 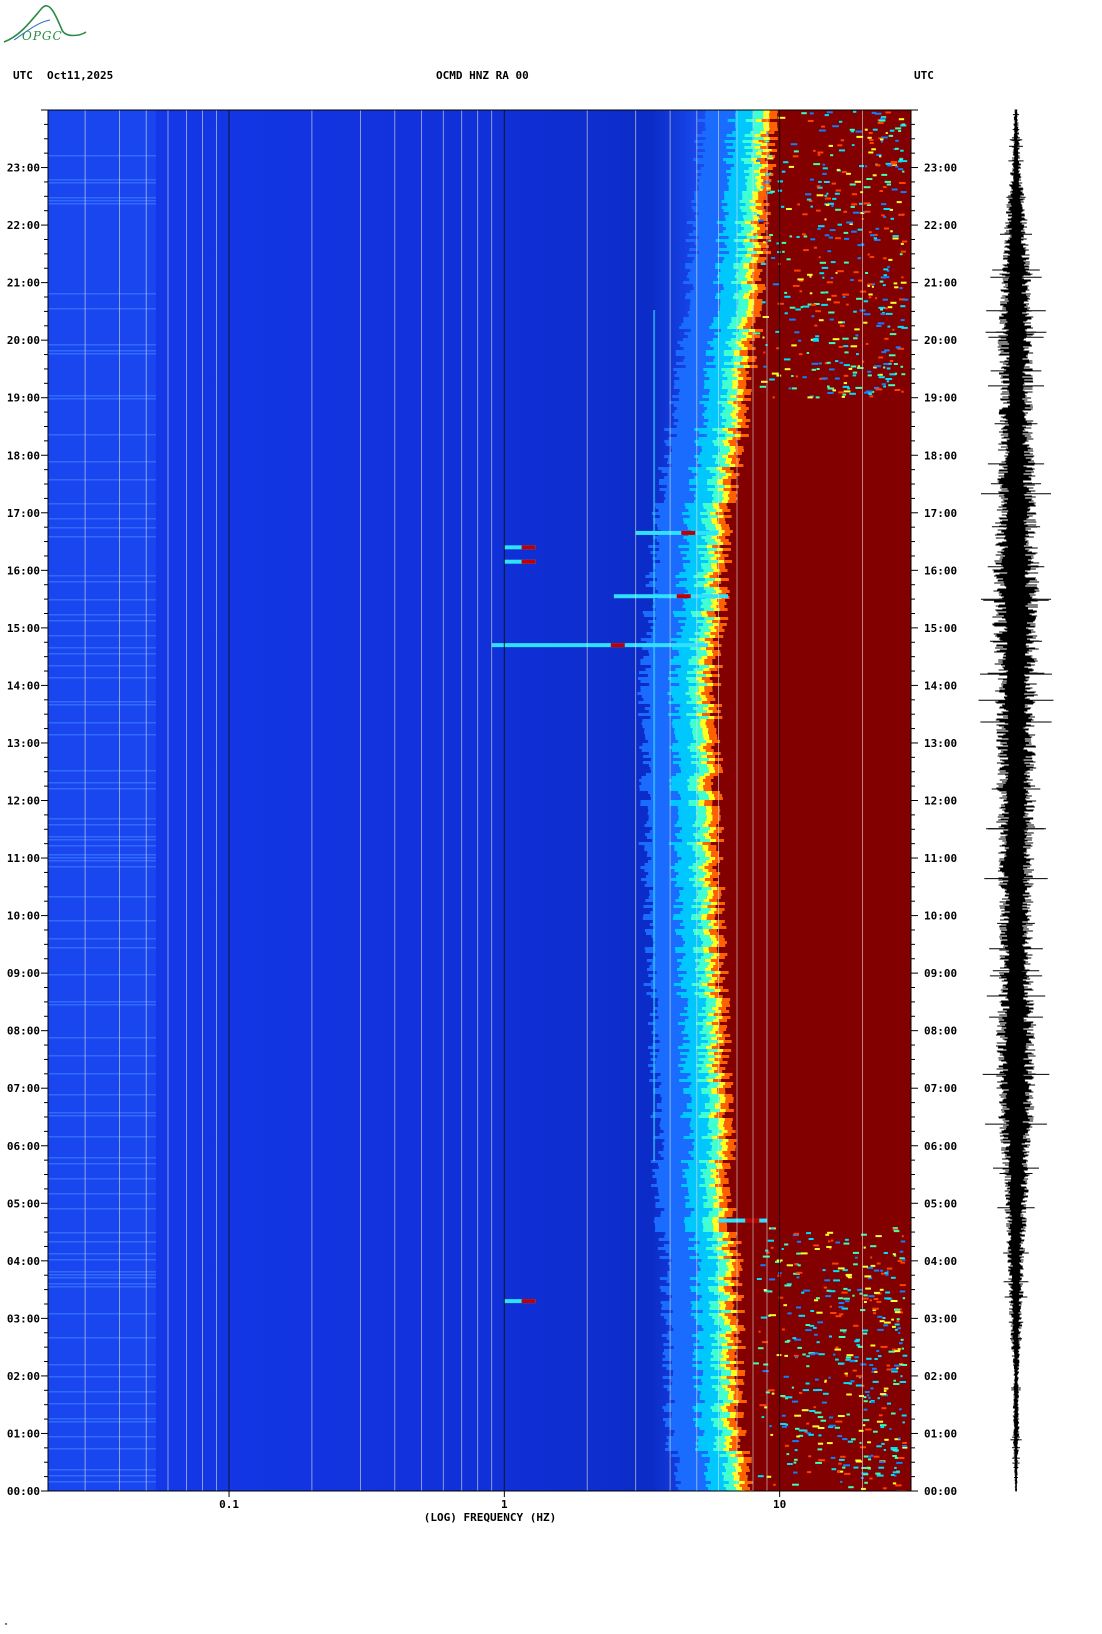 What do you see at coordinates (23, 685) in the screenshot?
I see `y-tick-label-left: 14:00` at bounding box center [23, 685].